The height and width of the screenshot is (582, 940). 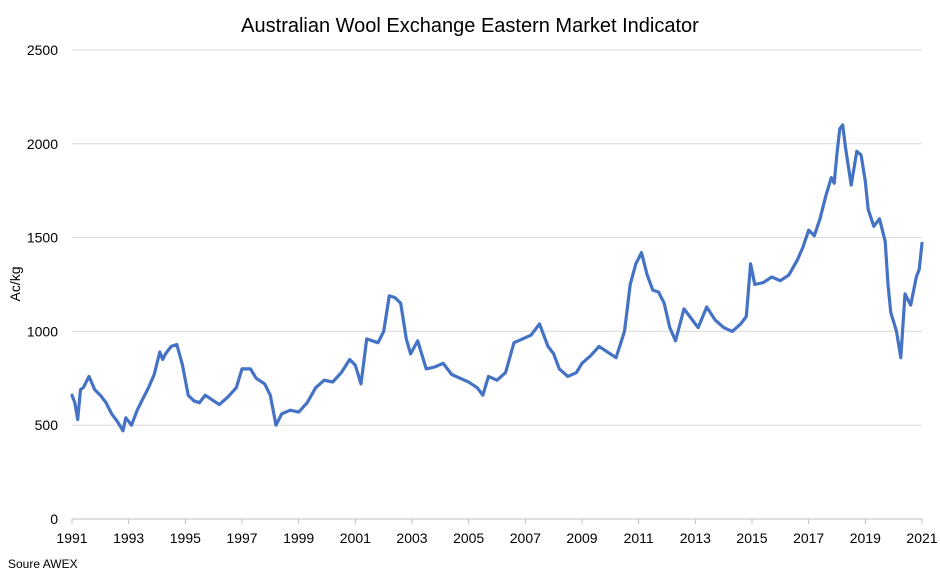 What do you see at coordinates (921, 538) in the screenshot?
I see `x-tick-label: 2021` at bounding box center [921, 538].